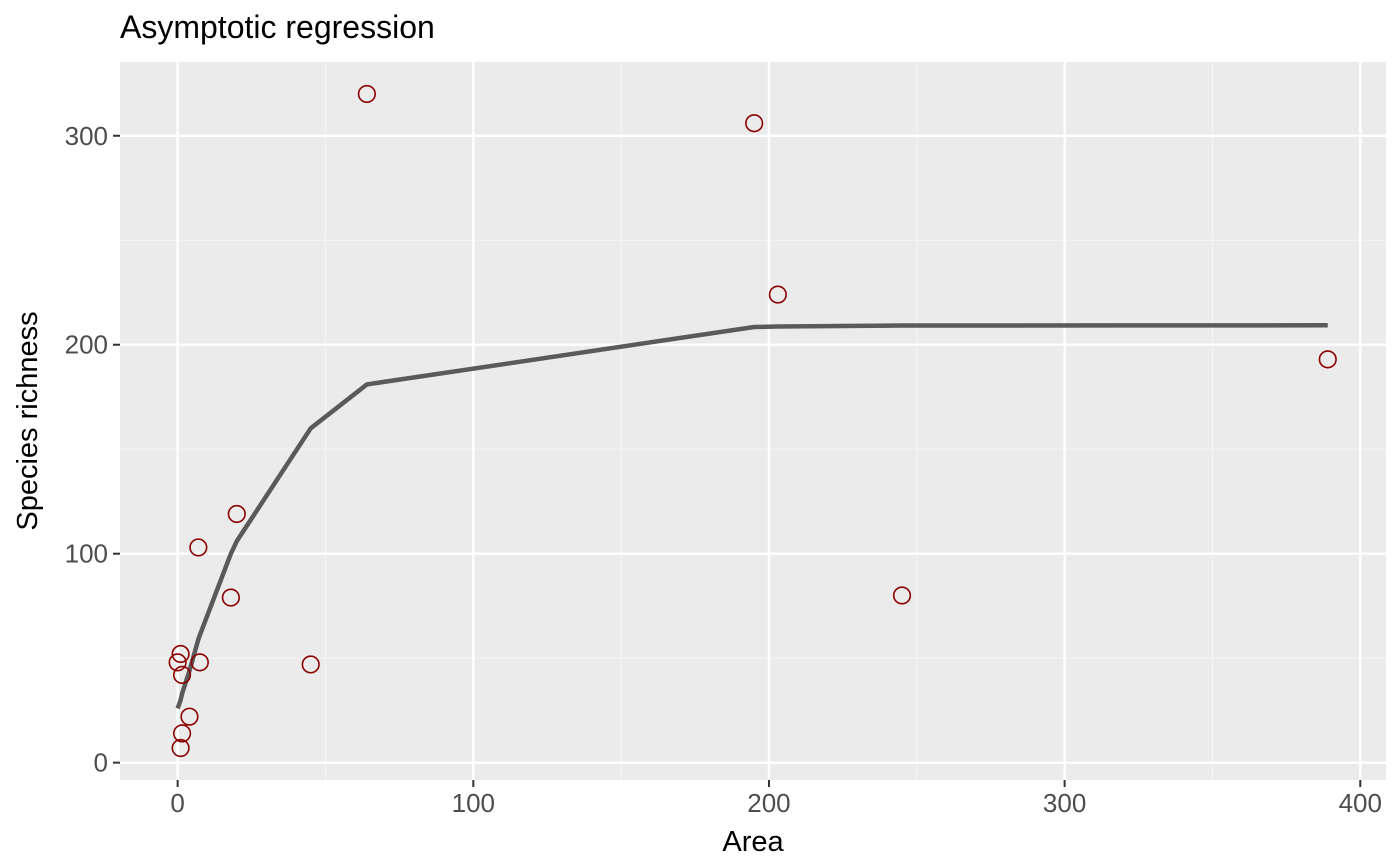 This screenshot has width=1400, height=865. What do you see at coordinates (768, 803) in the screenshot?
I see `x-tick-label: 200` at bounding box center [768, 803].